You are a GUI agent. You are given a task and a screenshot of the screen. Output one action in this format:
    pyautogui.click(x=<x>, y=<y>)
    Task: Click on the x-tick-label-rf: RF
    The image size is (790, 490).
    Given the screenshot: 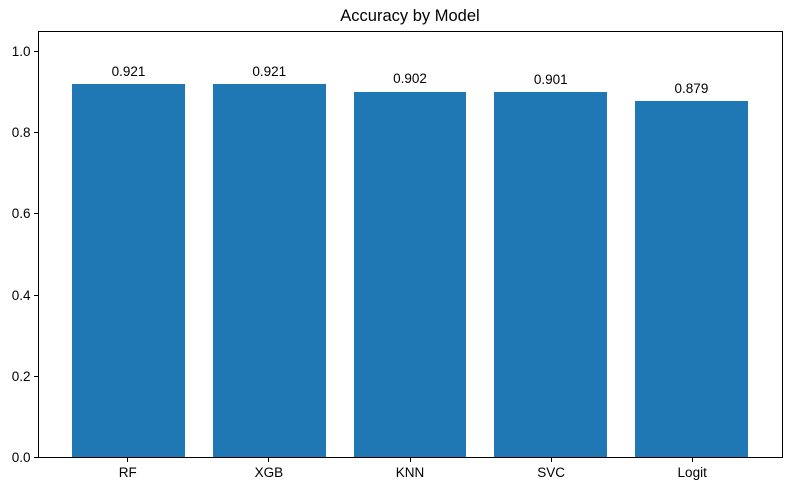 What is the action you would take?
    pyautogui.click(x=127, y=472)
    